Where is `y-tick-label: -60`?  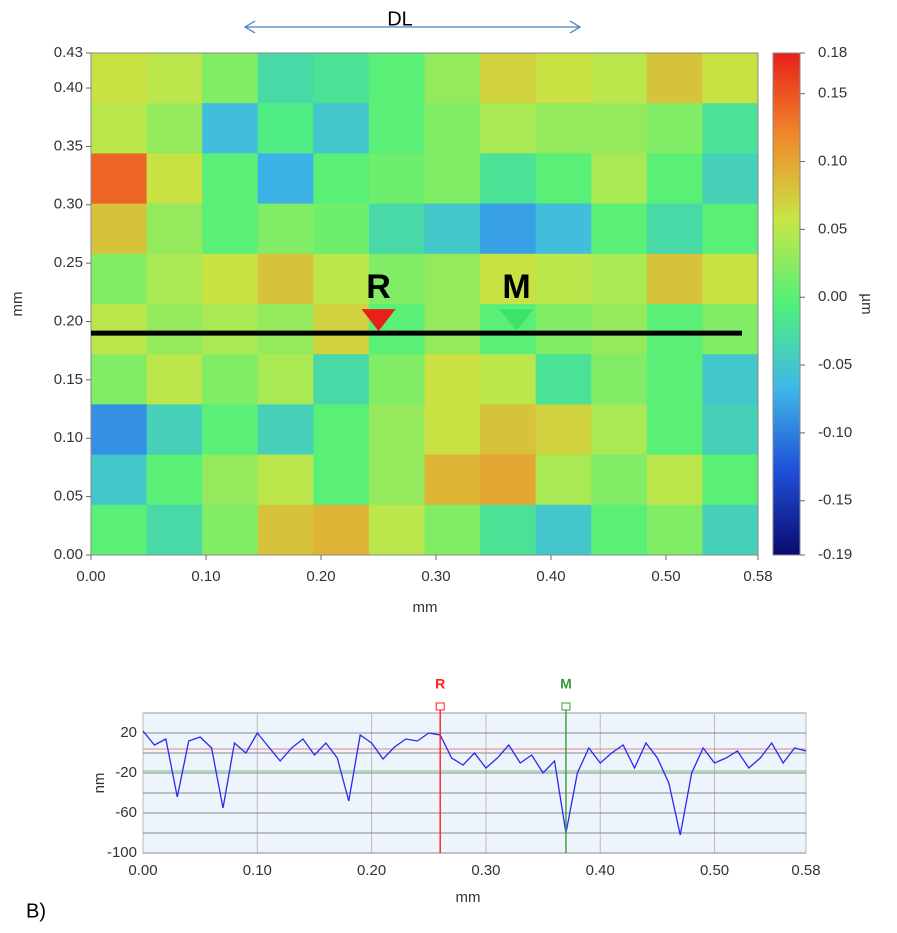 y-tick-label: -60 is located at coordinates (126, 812).